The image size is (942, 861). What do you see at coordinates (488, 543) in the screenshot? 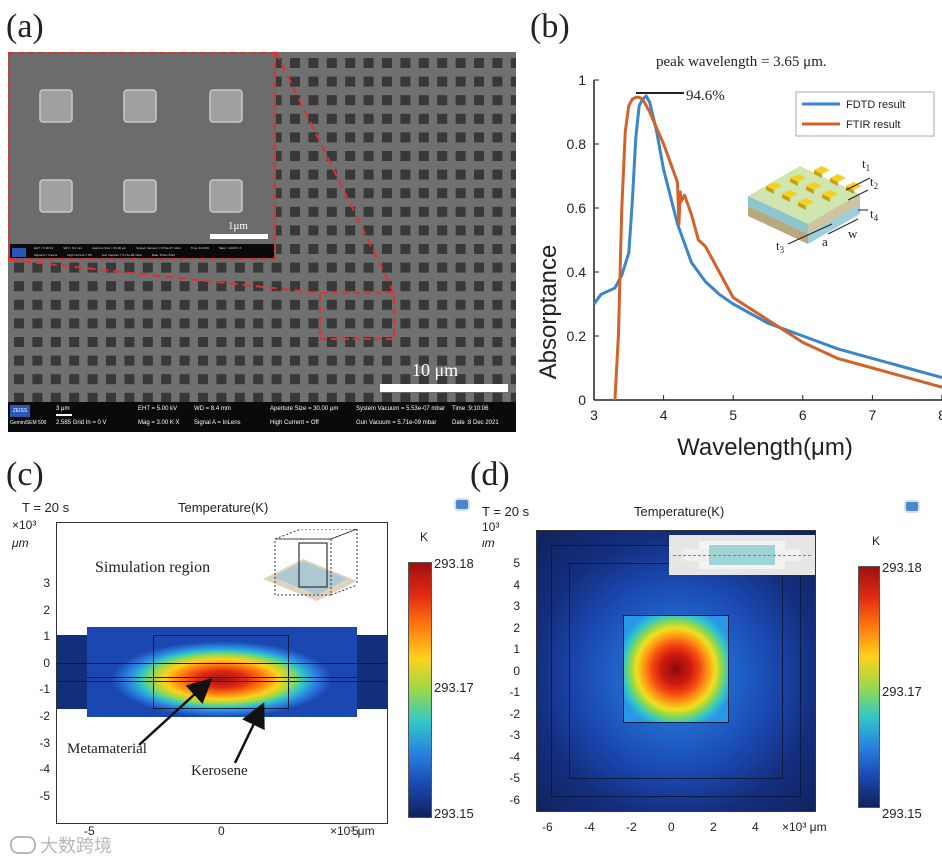
I see `d-unit: ιm` at bounding box center [488, 543].